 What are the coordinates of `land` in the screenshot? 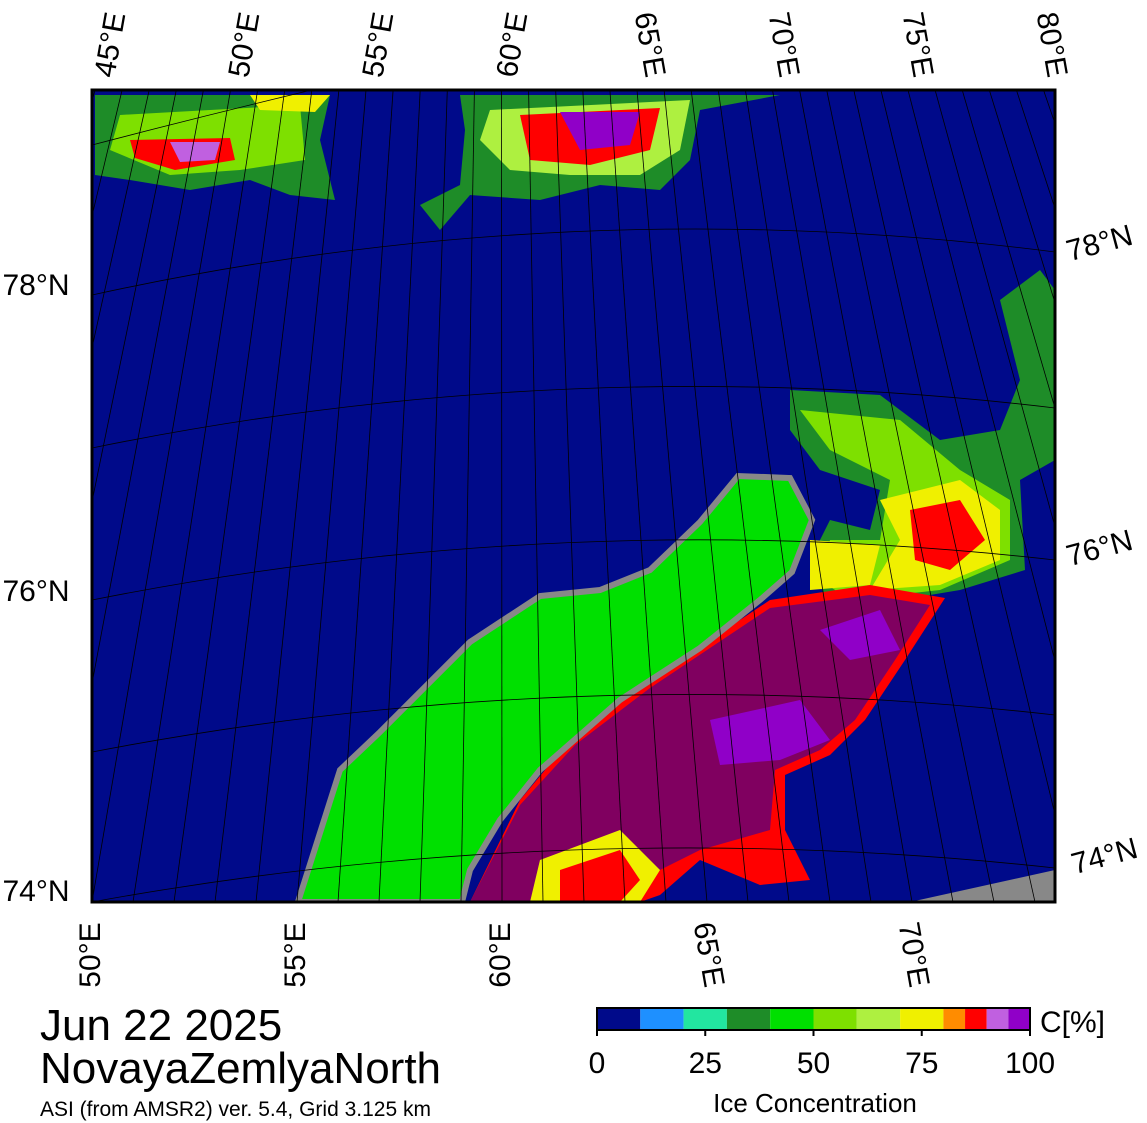 It's located at (982, 886).